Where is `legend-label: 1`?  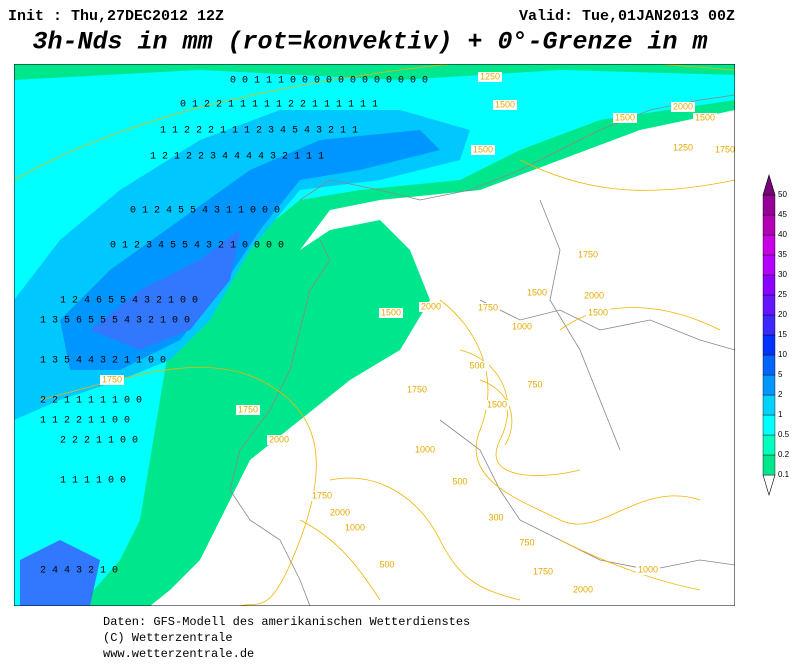 legend-label: 1 is located at coordinates (780, 414).